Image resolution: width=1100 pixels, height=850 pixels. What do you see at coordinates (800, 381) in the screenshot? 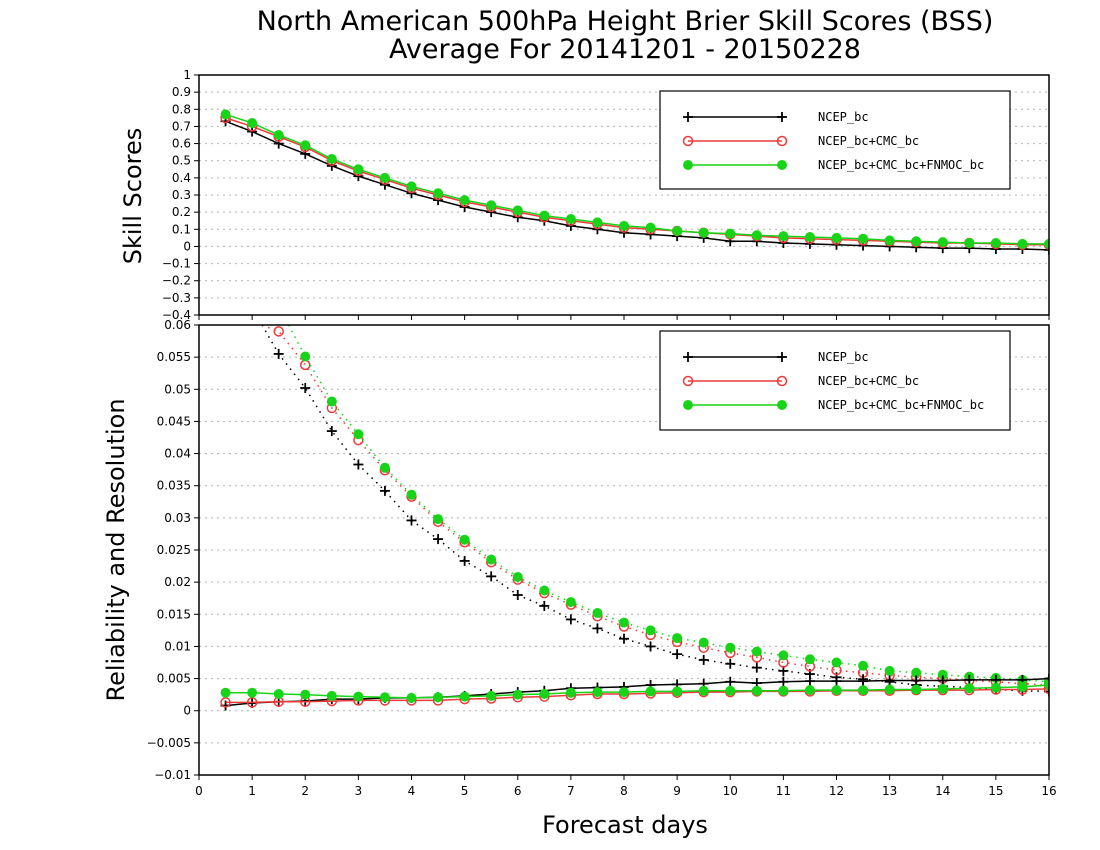
I see `legend-entry-ncep-bc-cmc-bc: NCEP_bc+CMC_bc` at bounding box center [800, 381].